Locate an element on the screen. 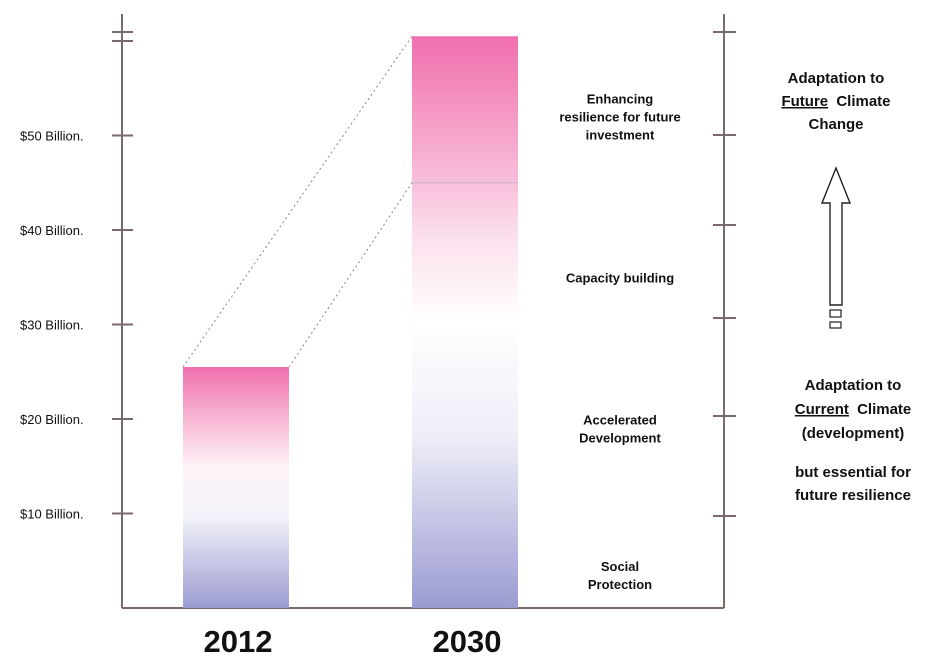 This screenshot has width=927, height=664. year-labels: 2012 2030 is located at coordinates (353, 641).